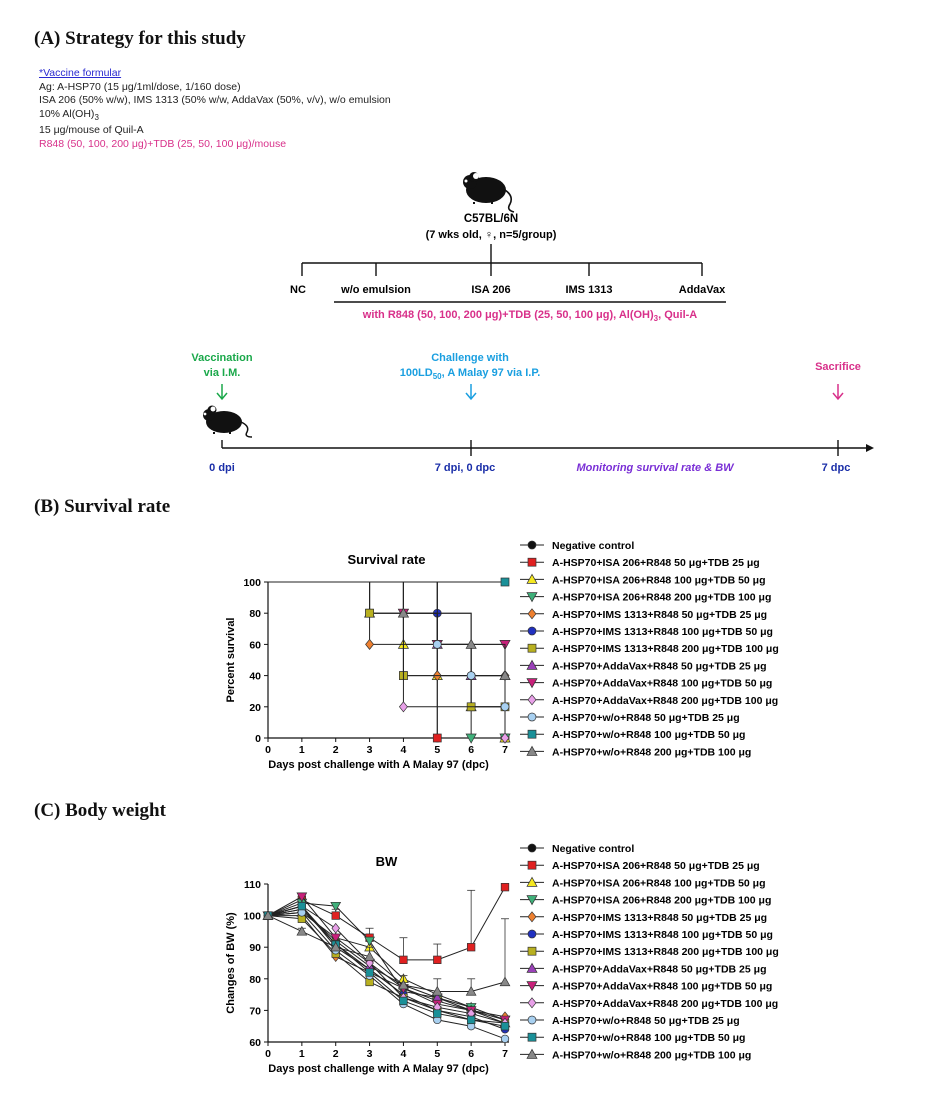 This screenshot has width=930, height=1111. Describe the element at coordinates (140, 86) in the screenshot. I see `formulation-line: Ag: A-HSP70 (15 μg/1ml/dose, 1/160 dose)` at that location.